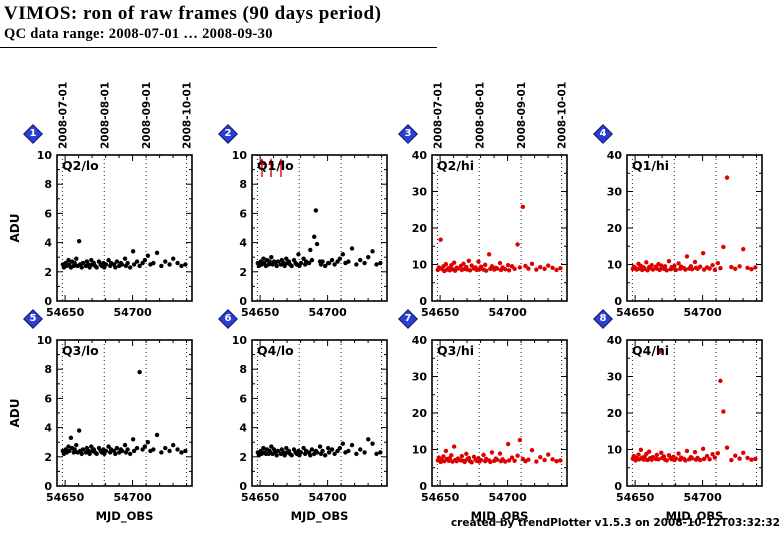 The width and height of the screenshot is (782, 542). What do you see at coordinates (310, 429) in the screenshot?
I see `panel-plot-q4-lo: 54650 54700 0 2 4 6 8 10 Q4/lo MJD_OBS` at bounding box center [310, 429].